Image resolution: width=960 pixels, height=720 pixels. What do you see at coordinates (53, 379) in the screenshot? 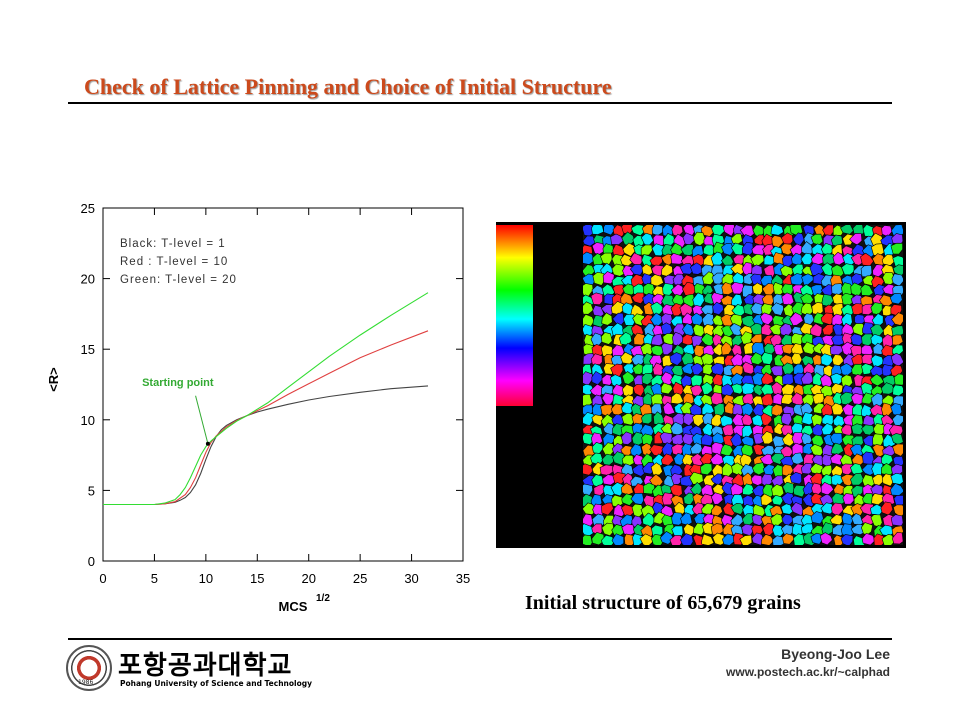
I see `y-axis-label: <R>` at bounding box center [53, 379].